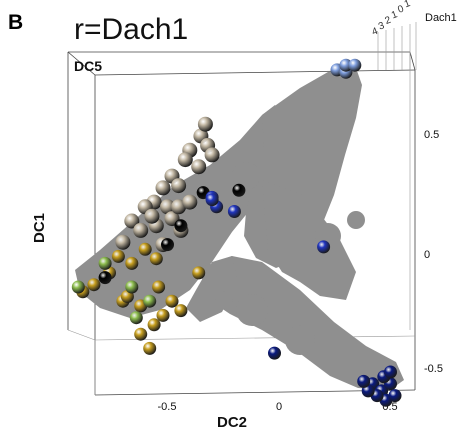 This screenshot has height=436, width=472. What do you see at coordinates (88, 66) in the screenshot?
I see `z-axis-label: DC5` at bounding box center [88, 66].